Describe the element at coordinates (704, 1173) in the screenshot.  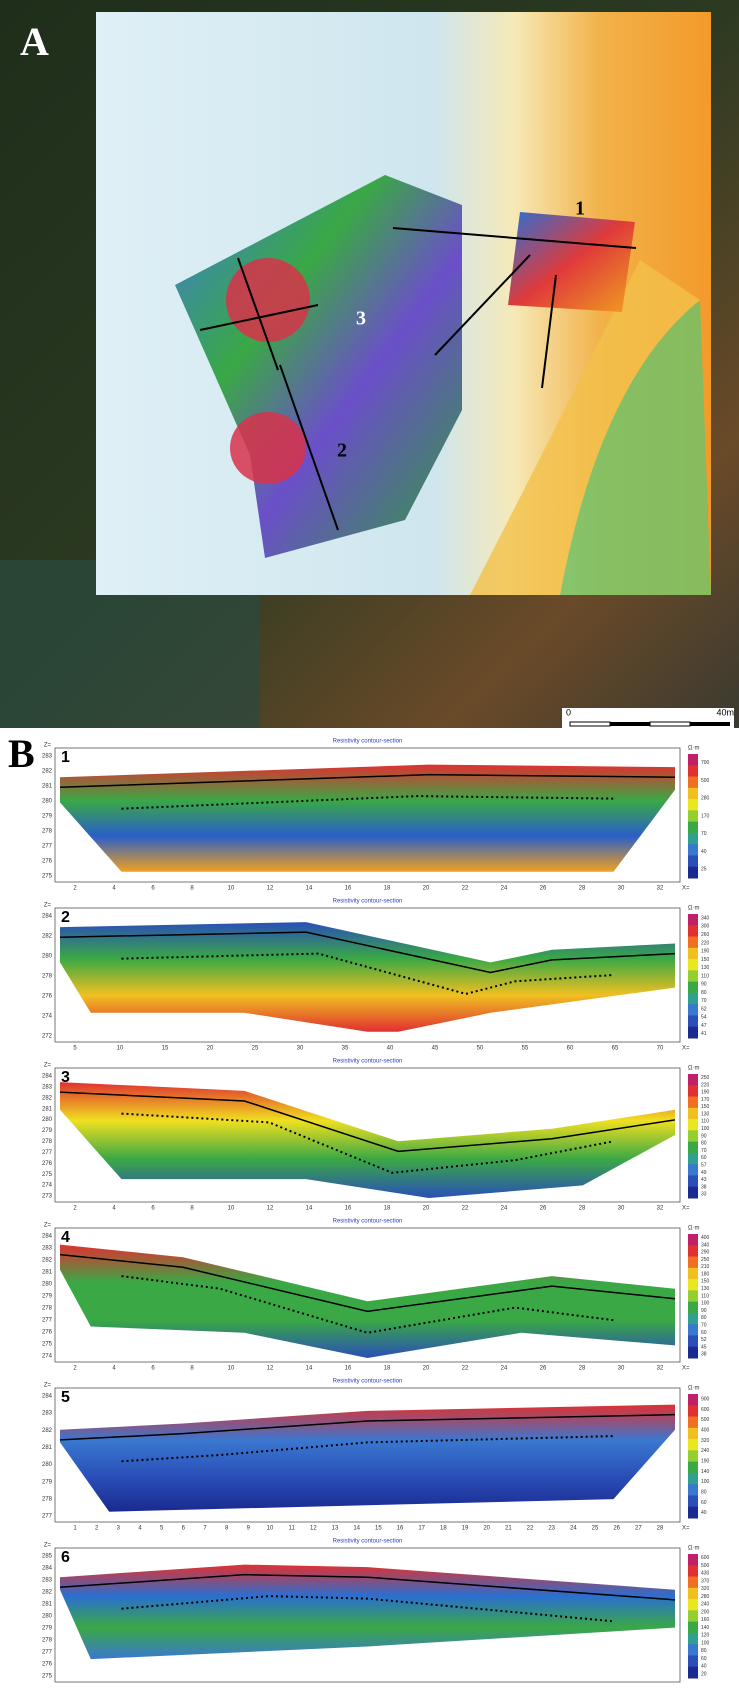
I see `colorbar-label: 49` at that location.